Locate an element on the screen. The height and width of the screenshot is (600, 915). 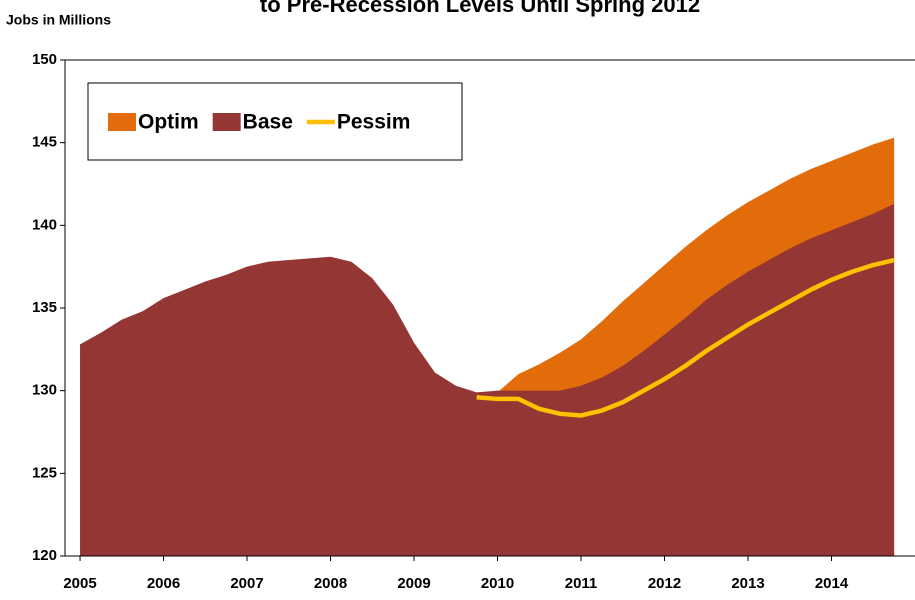
x-tick-label: 2013 is located at coordinates (747, 583).